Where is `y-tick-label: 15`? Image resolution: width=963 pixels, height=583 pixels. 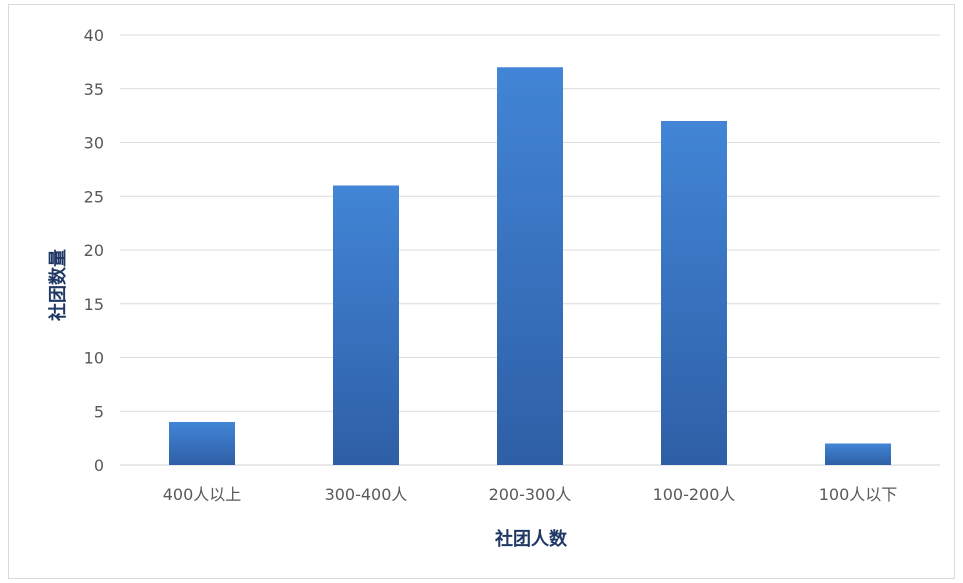 y-tick-label: 15 is located at coordinates (94, 304).